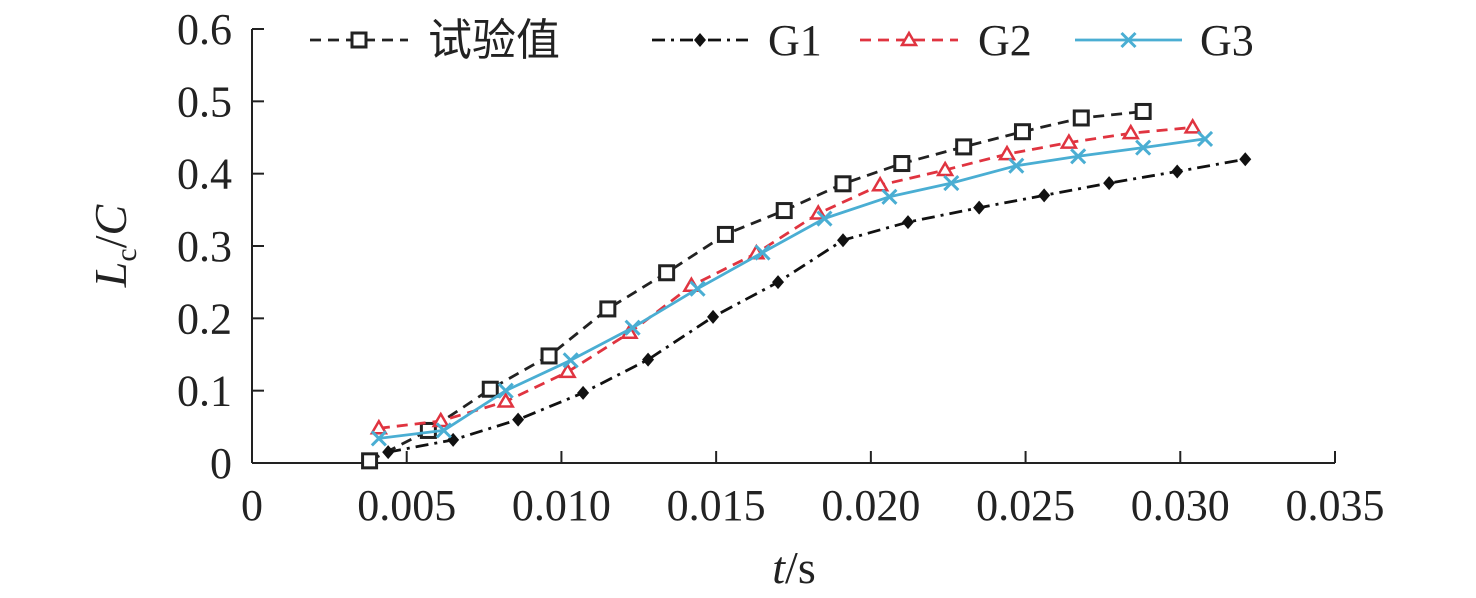 This screenshot has height=598, width=1476. Describe the element at coordinates (1227, 40) in the screenshot. I see `legend-label: G3` at that location.